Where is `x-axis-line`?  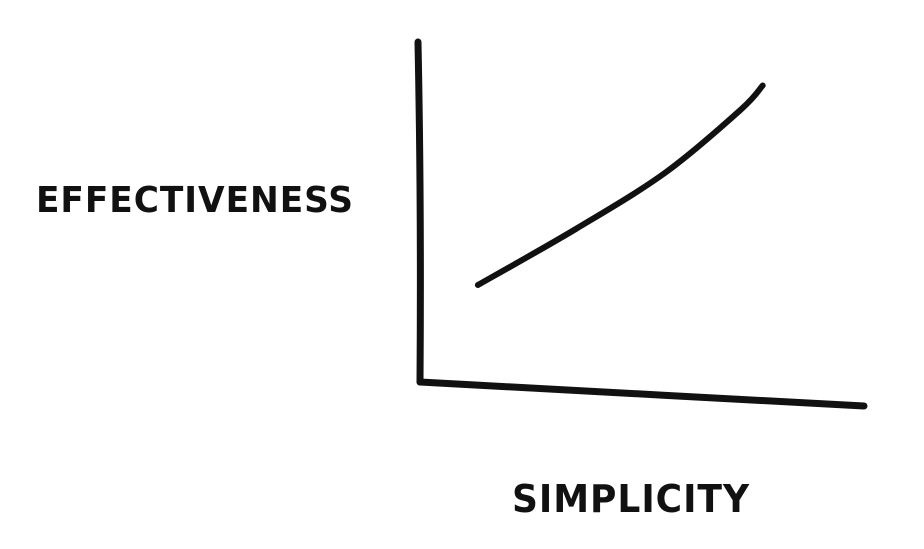 x-axis-line is located at coordinates (642, 394).